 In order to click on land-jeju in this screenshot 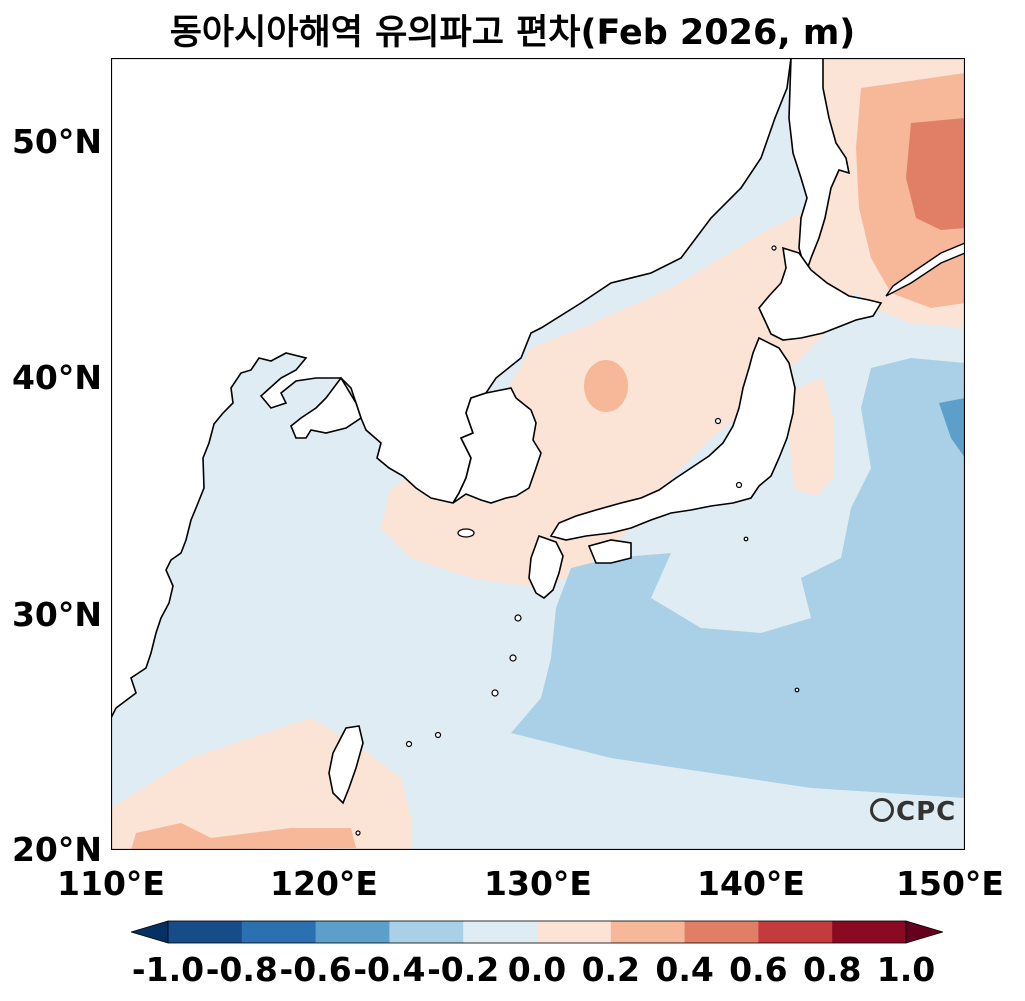, I will do `click(466, 533)`.